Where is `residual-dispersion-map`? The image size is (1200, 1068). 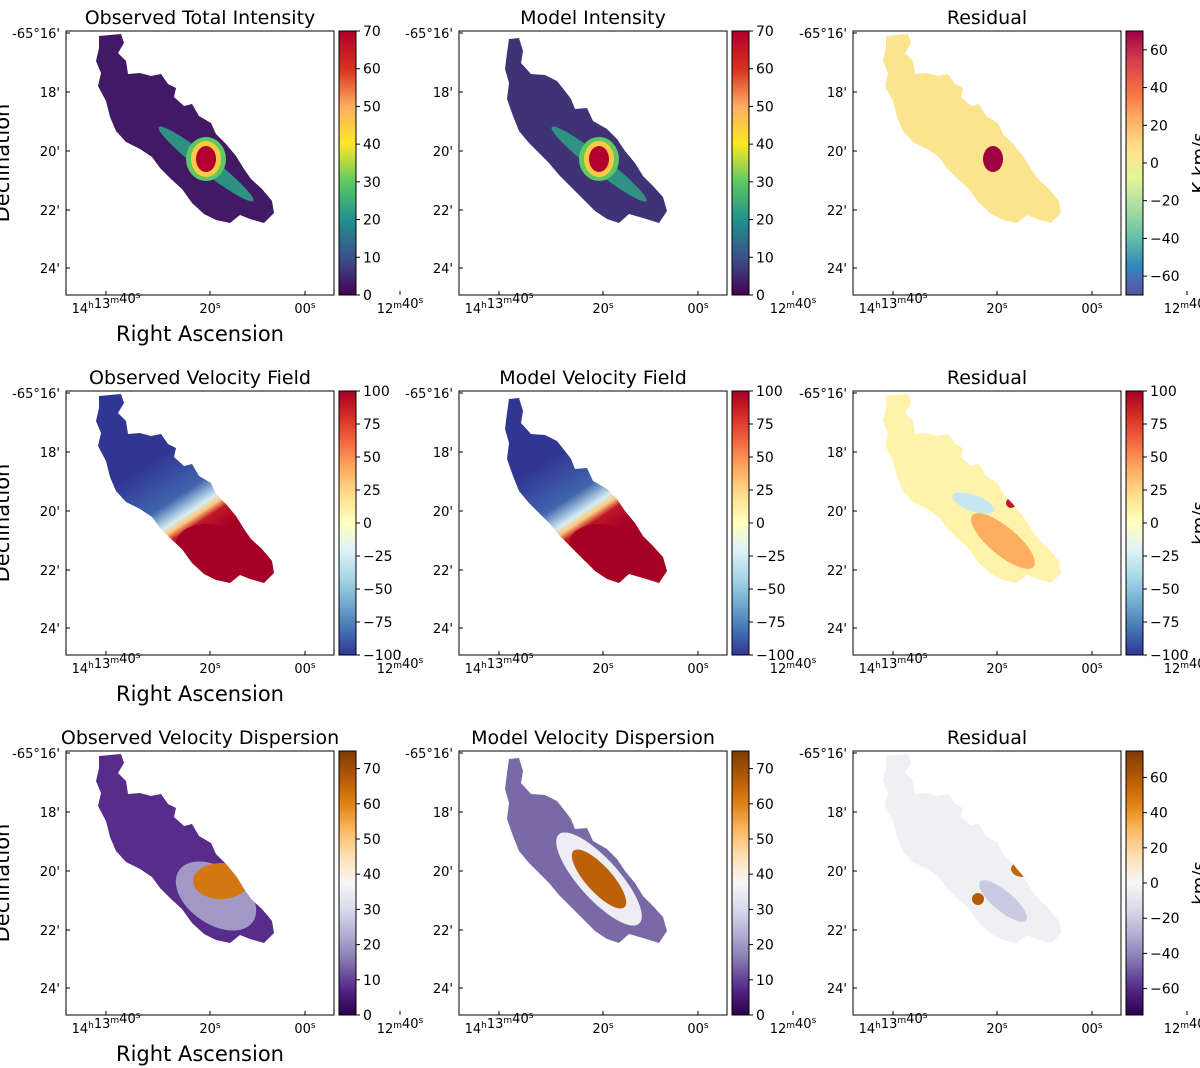 residual-dispersion-map is located at coordinates (972, 848).